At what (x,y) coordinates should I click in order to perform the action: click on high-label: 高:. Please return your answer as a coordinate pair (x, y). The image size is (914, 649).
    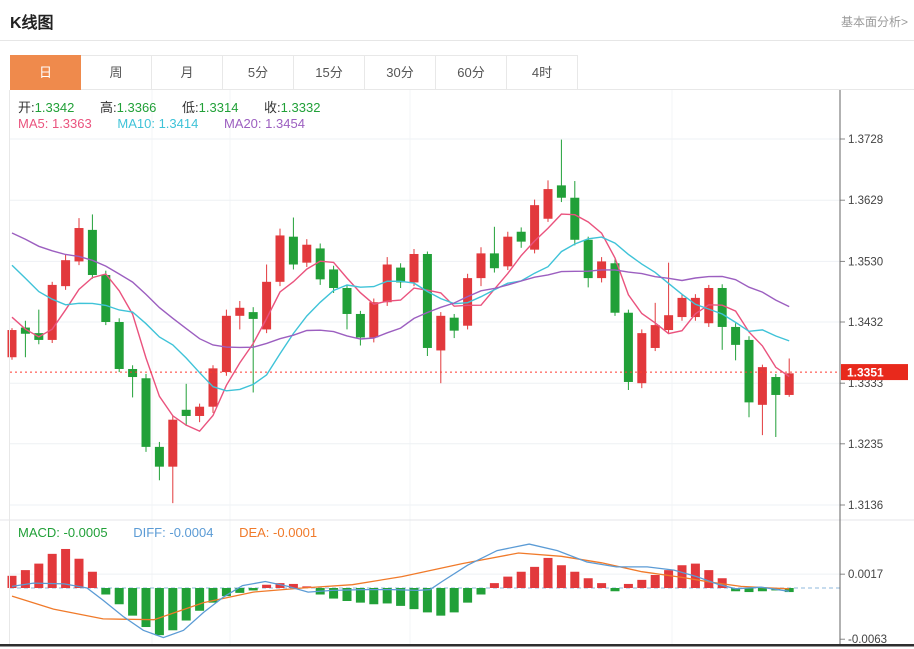
    Looking at the image, I should click on (108, 107).